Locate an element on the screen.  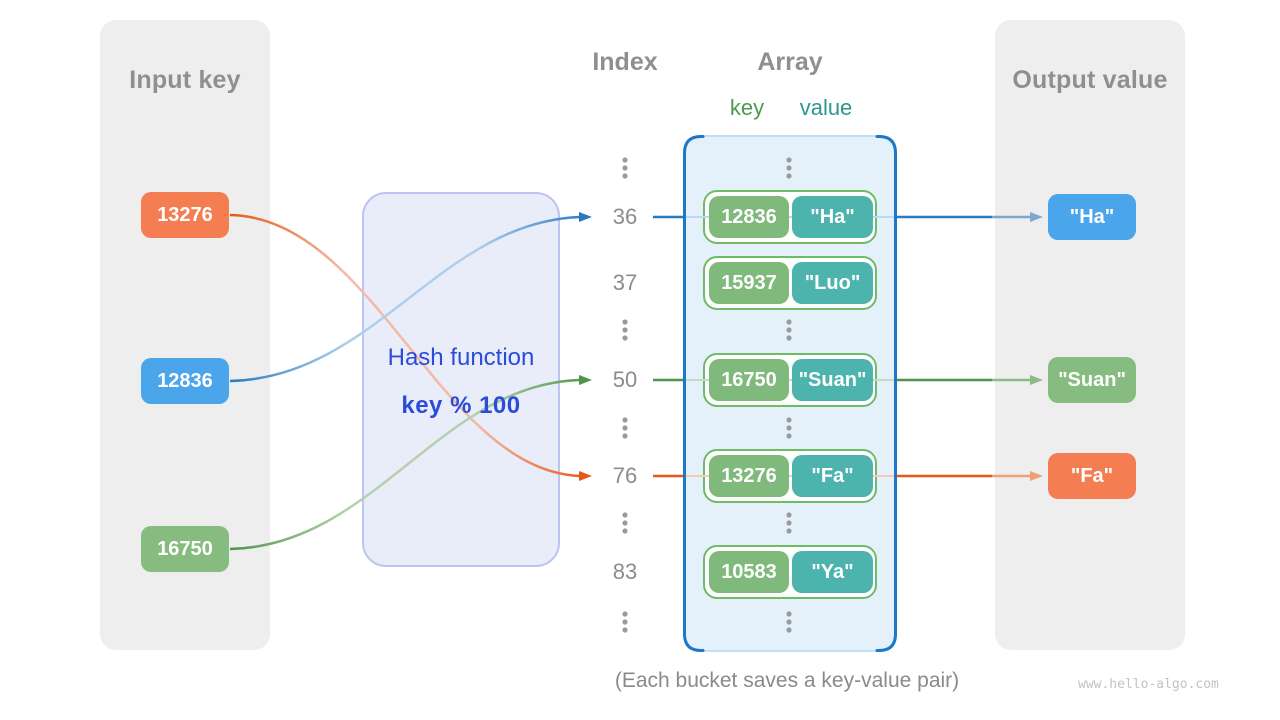
output-value-pill-suan: "Suan" is located at coordinates (1092, 380).